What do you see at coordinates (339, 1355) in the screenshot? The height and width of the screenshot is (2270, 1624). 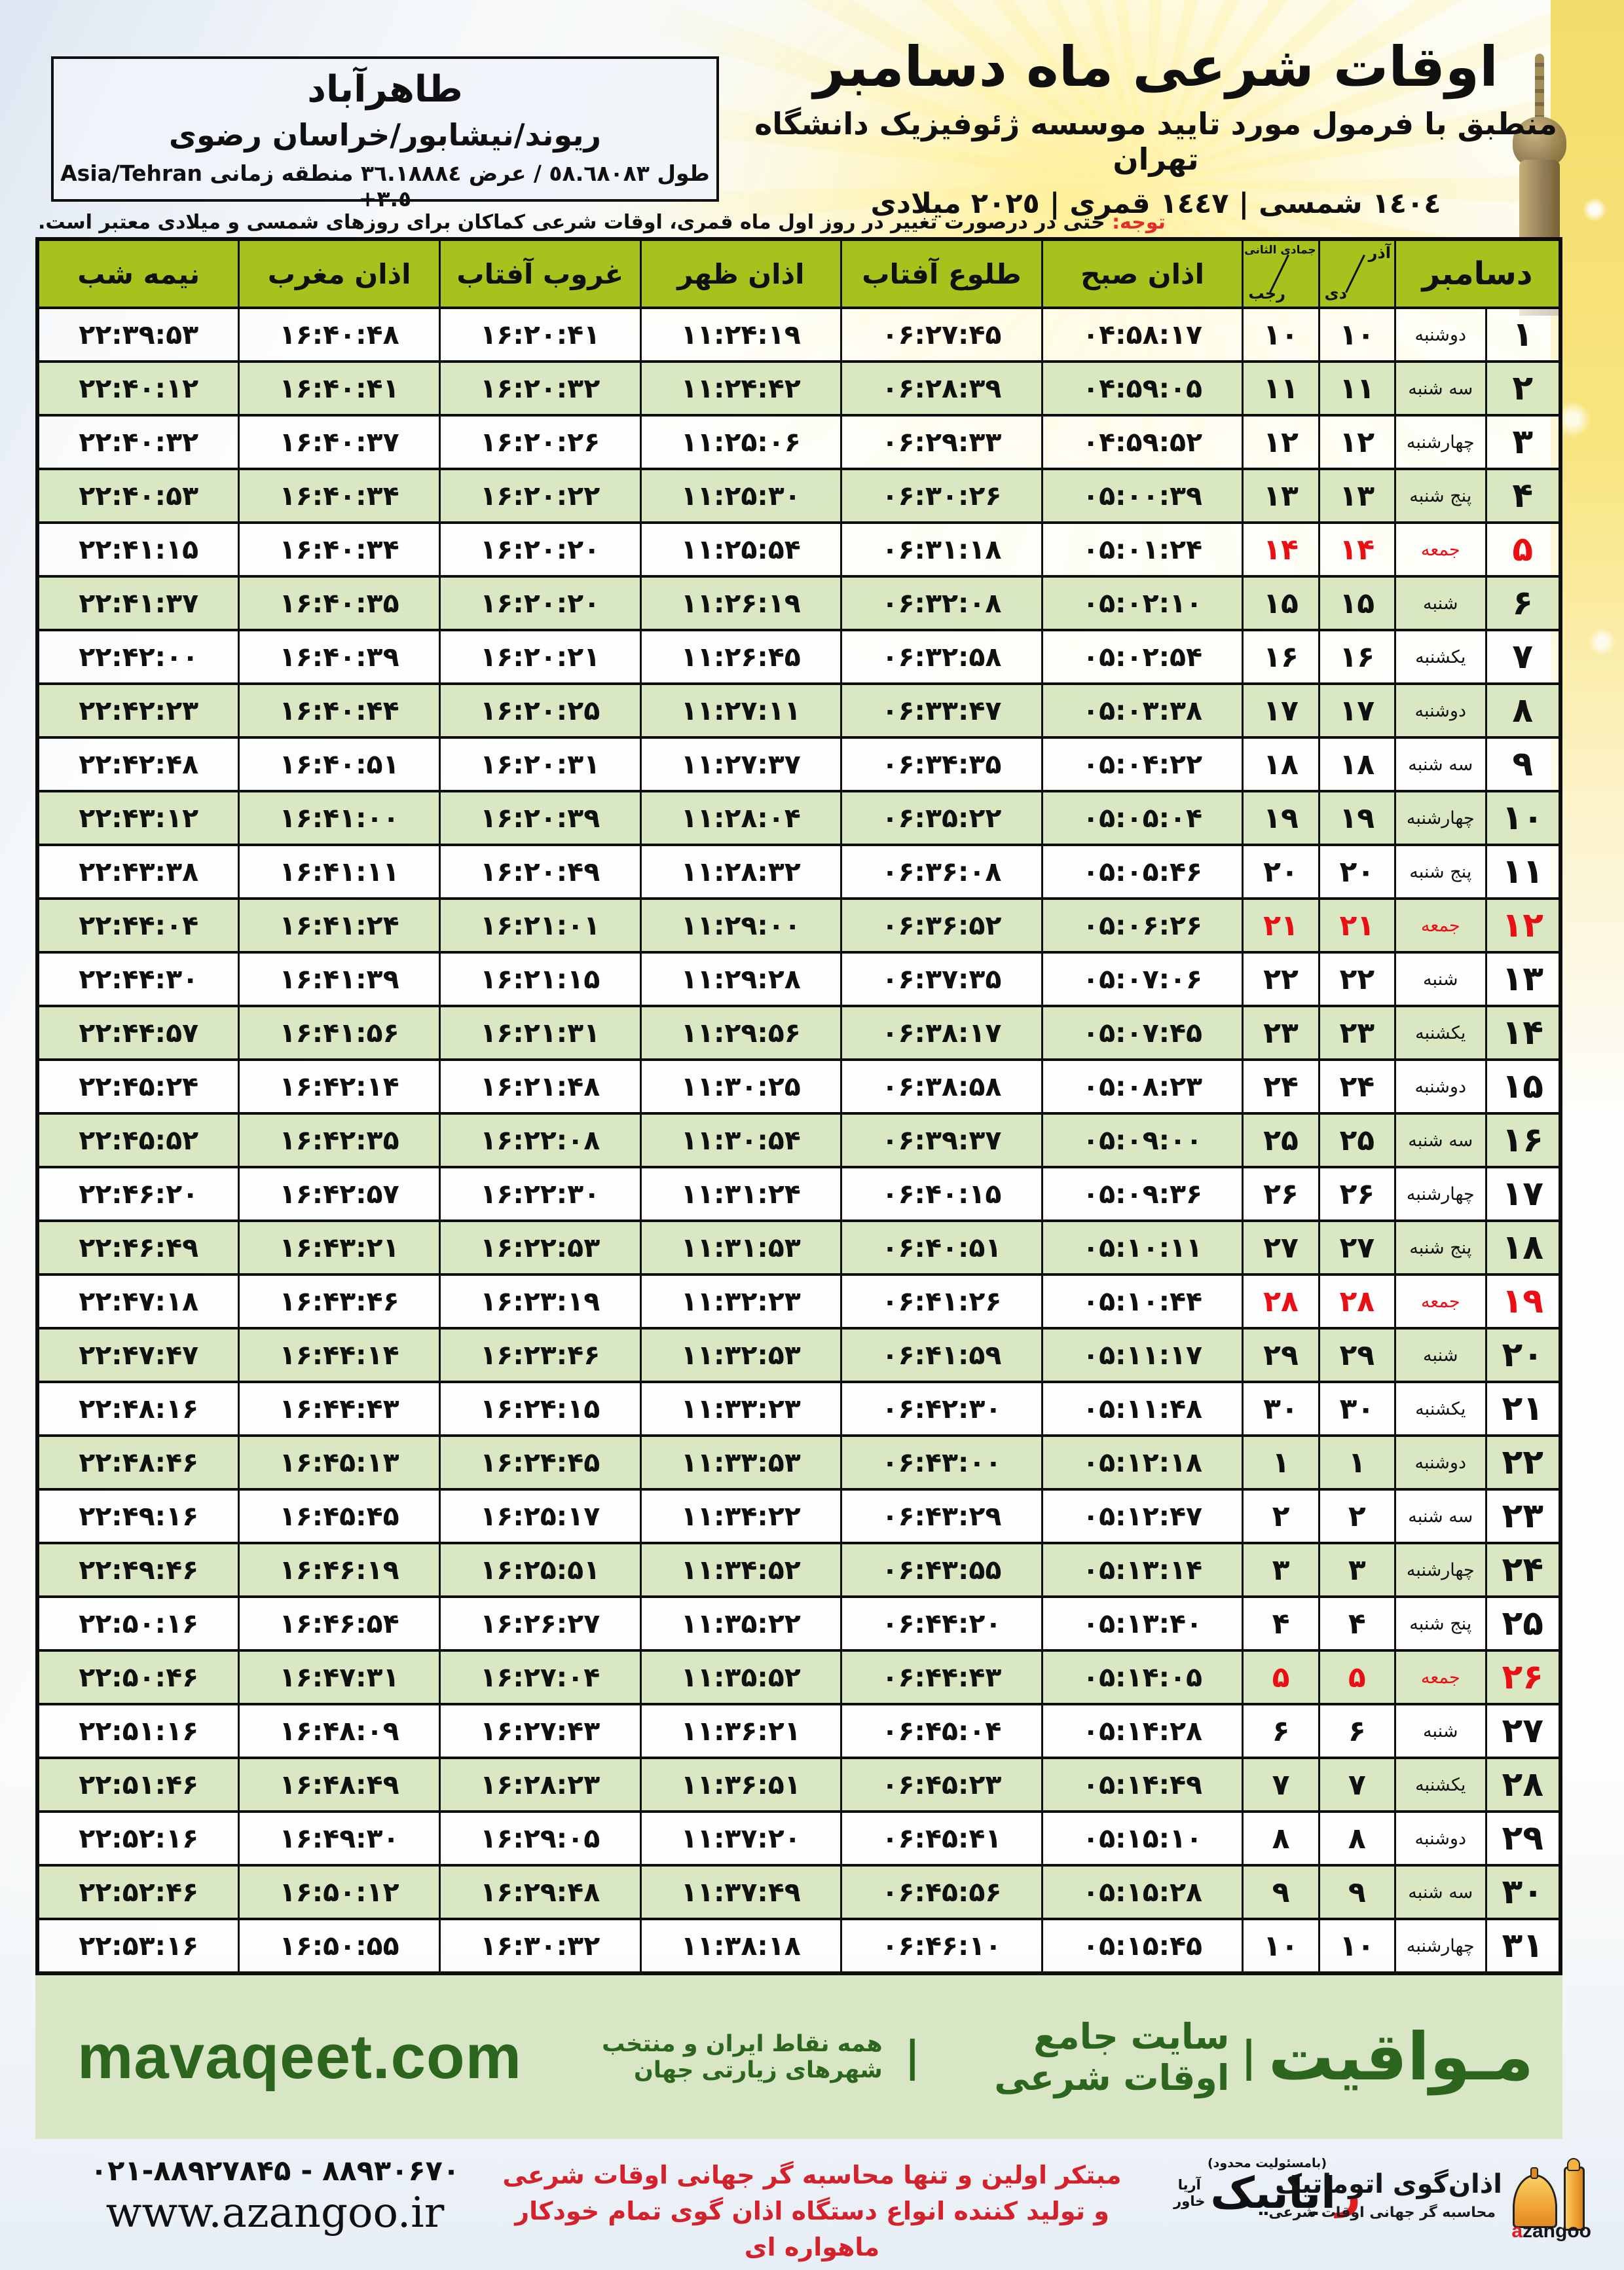 I see `maghrib-time-cell: ۱۶:۴۴:۱۴` at bounding box center [339, 1355].